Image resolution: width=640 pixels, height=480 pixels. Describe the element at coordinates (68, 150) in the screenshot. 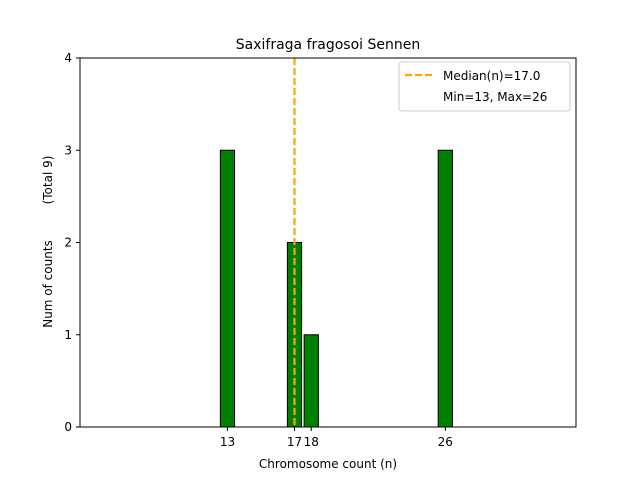

I see `y-tick-label: 3` at that location.